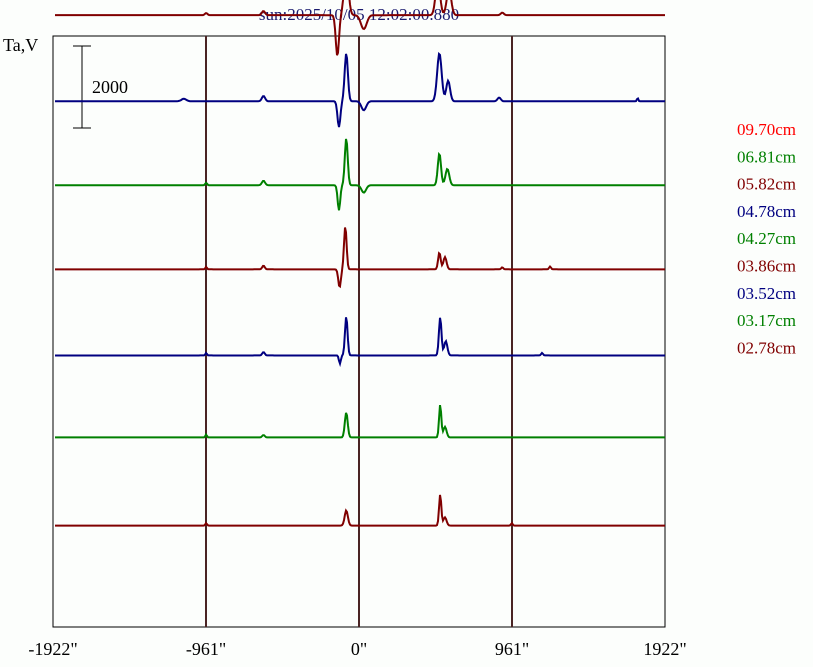  Describe the element at coordinates (766, 184) in the screenshot. I see `legend-entry: 05.82cm` at that location.